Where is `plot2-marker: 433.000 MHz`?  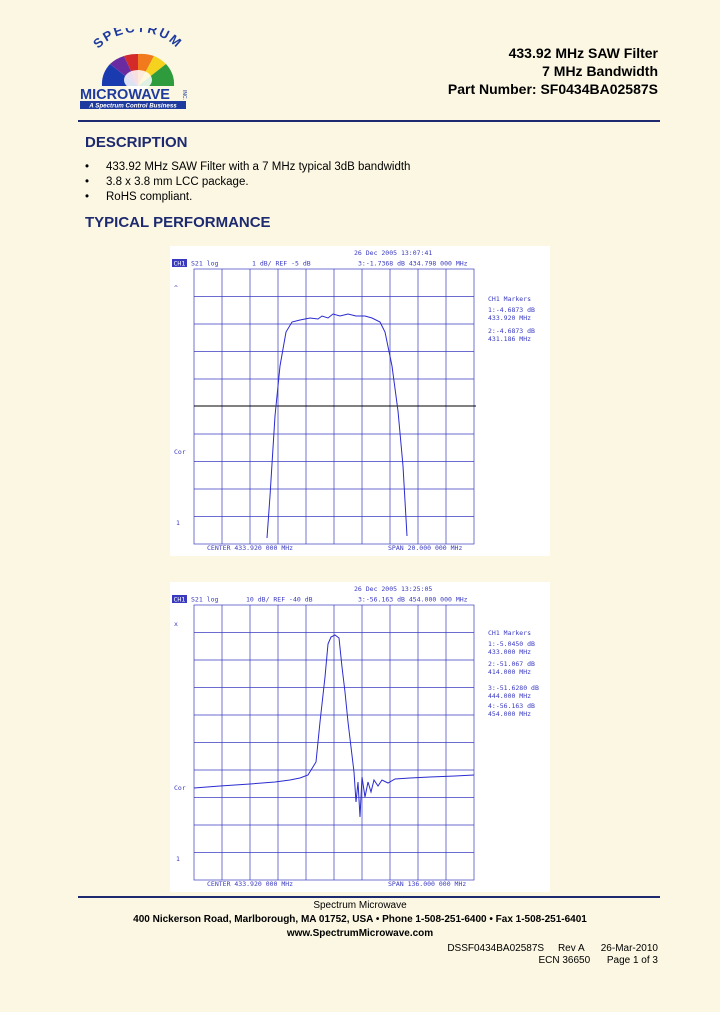
plot2-marker: 433.000 MHz is located at coordinates (509, 652).